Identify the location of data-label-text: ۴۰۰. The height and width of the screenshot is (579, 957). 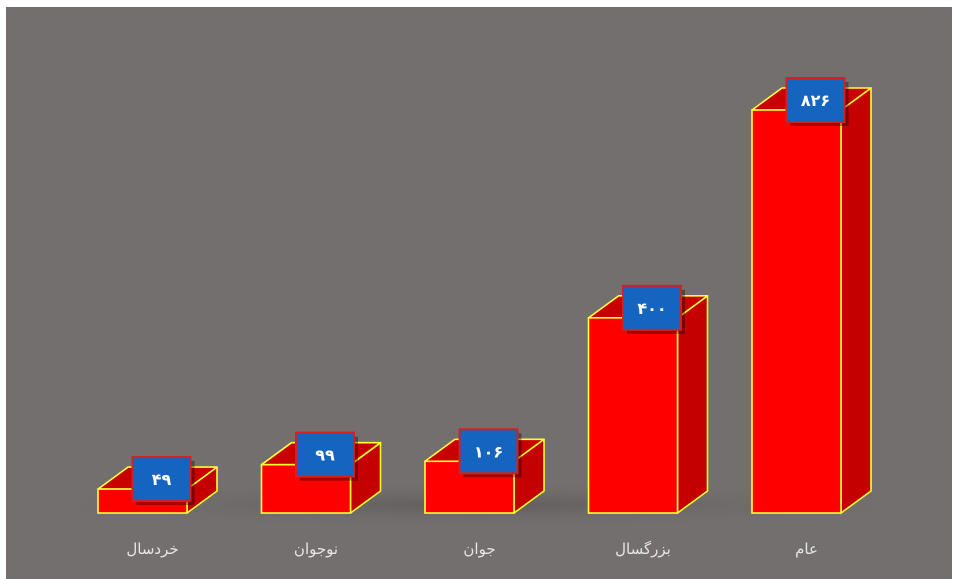
(651, 308).